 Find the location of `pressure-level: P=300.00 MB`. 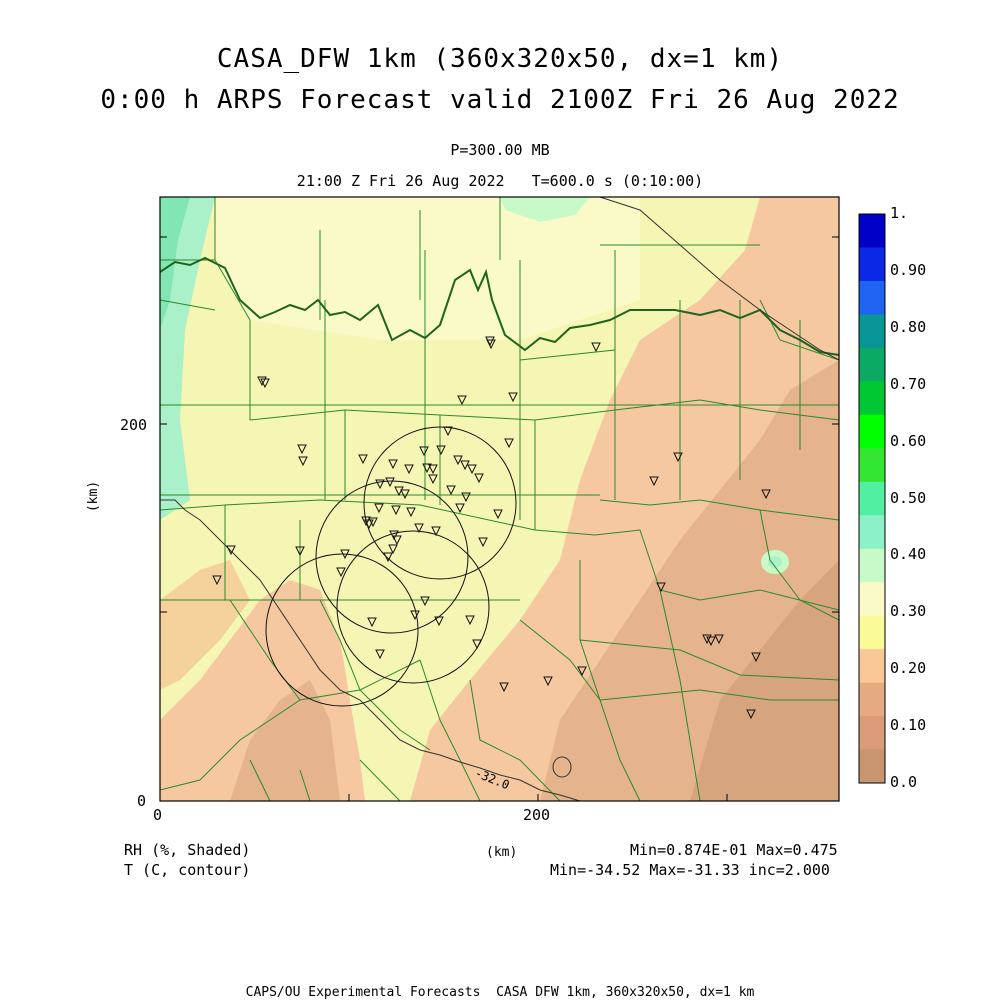

pressure-level: P=300.00 MB is located at coordinates (500, 150).